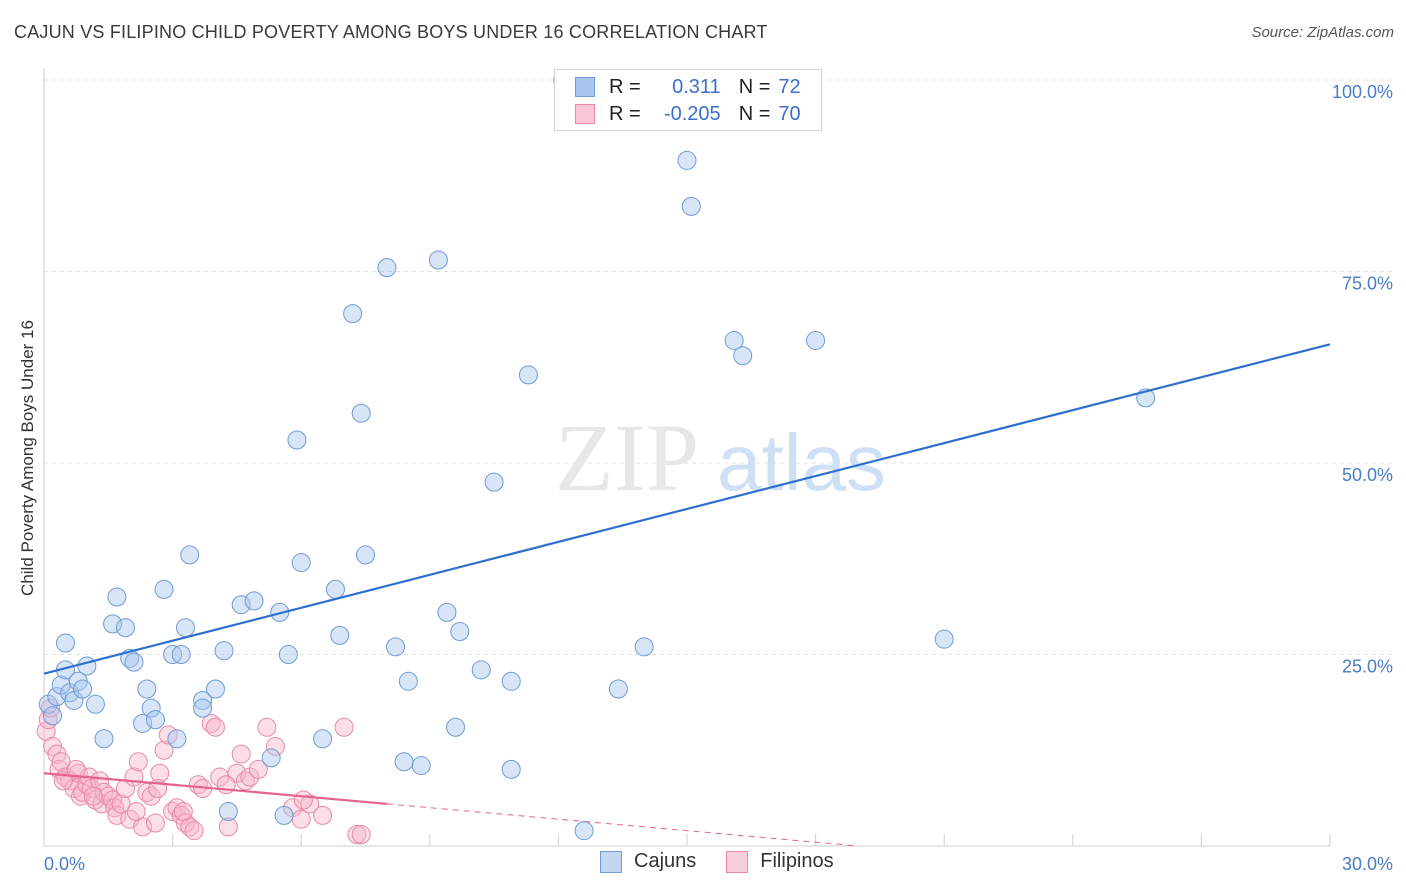  I want to click on filipino-legend-label: Filipinos, so click(797, 861).